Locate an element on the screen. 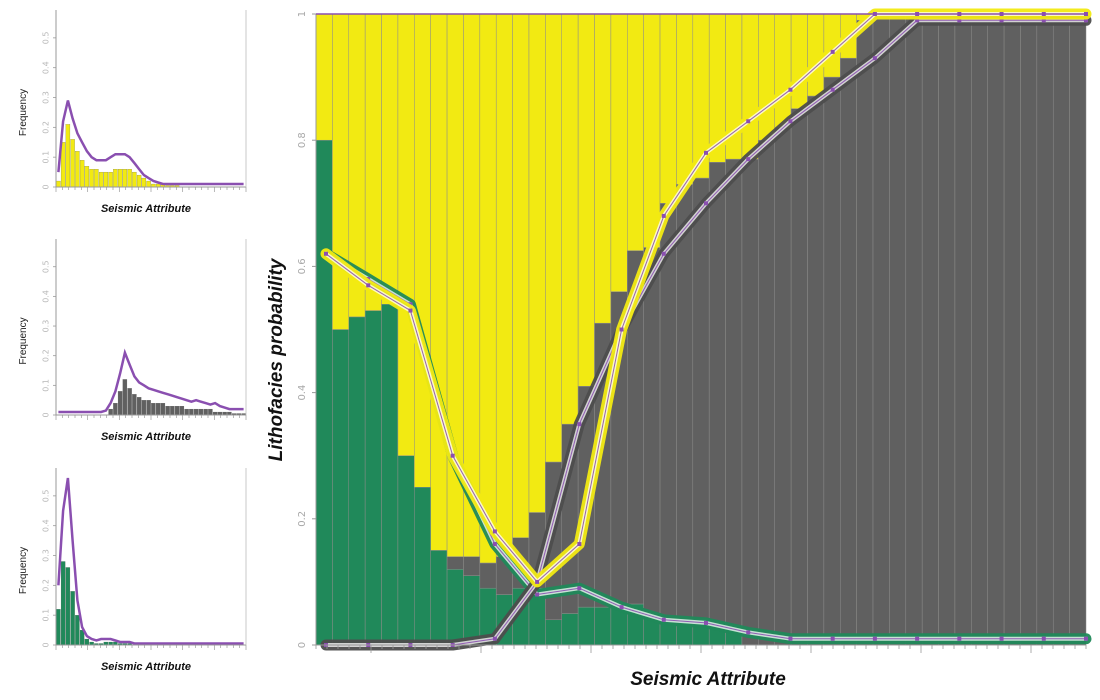 The height and width of the screenshot is (700, 1100). probability-xlabel: Seismic Attribute is located at coordinates (708, 679).